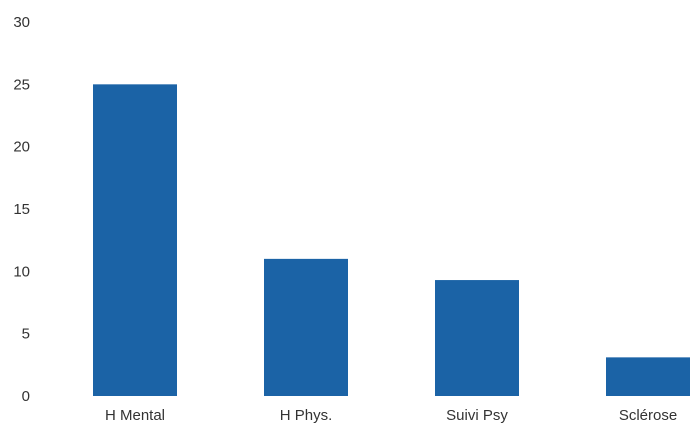 The image size is (692, 428). I want to click on y-tick-label: 20, so click(21, 147).